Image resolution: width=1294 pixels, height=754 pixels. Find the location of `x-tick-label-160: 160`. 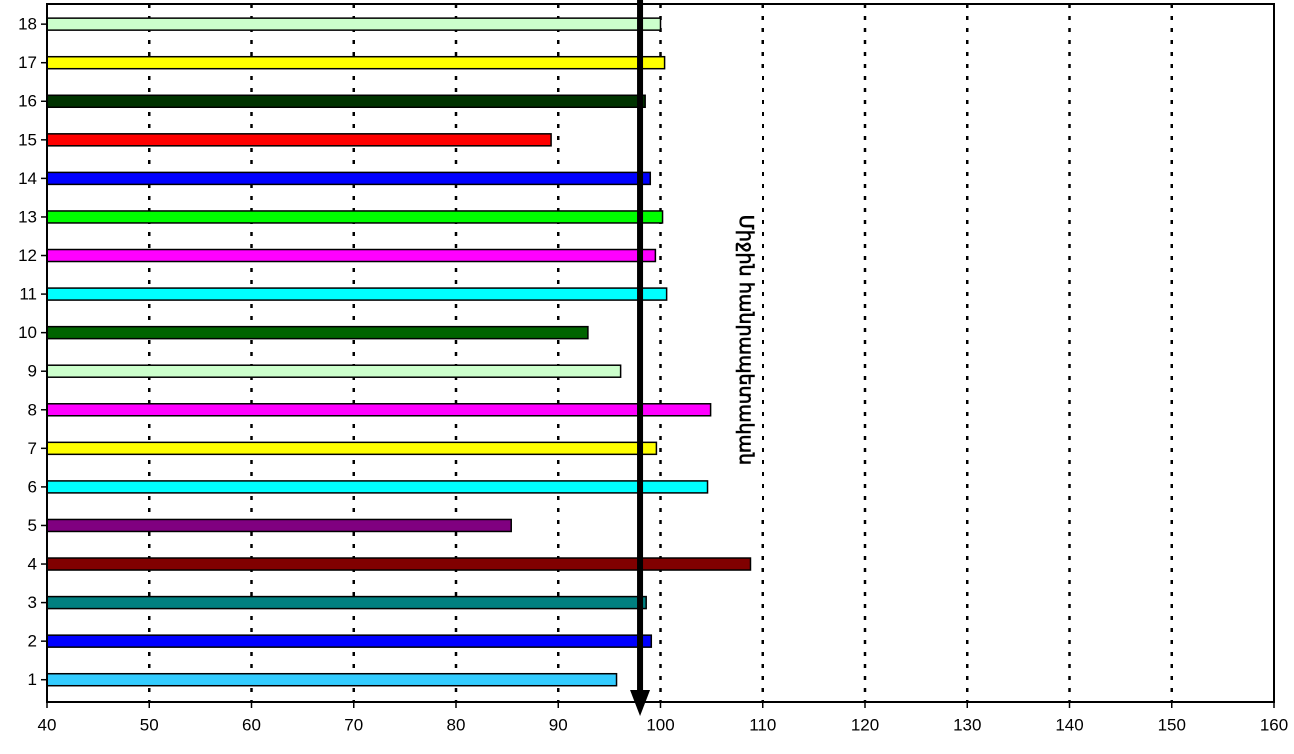

x-tick-label-160: 160 is located at coordinates (1274, 724).